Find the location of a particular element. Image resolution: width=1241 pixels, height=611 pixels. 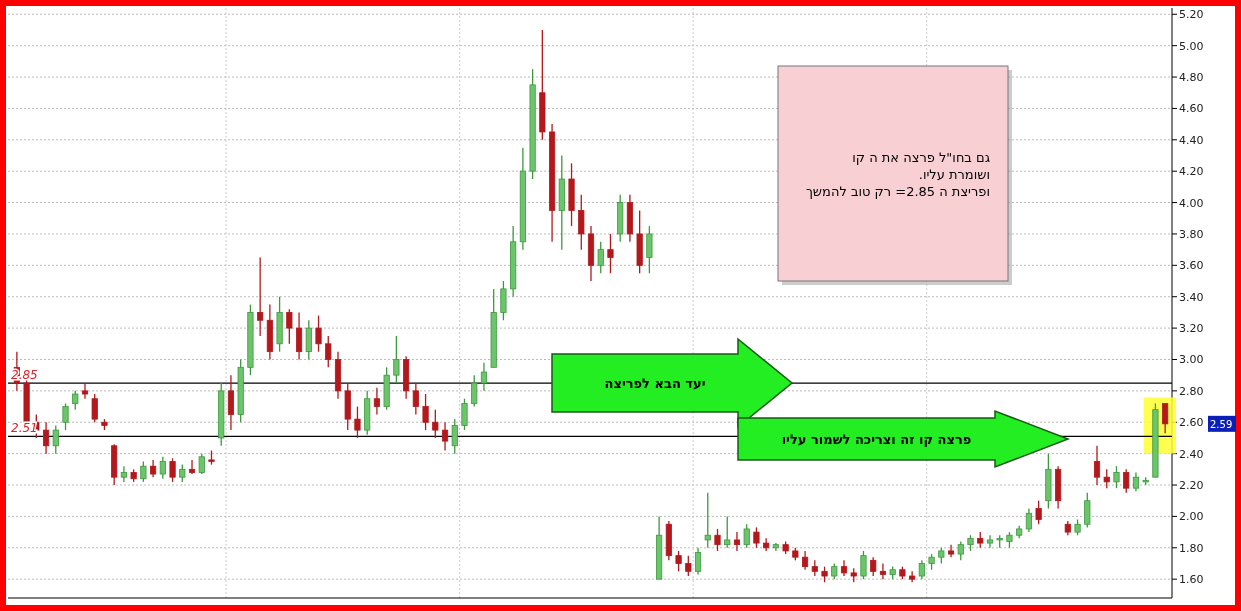

y-tick-label: 4.80 is located at coordinates (1191, 78).